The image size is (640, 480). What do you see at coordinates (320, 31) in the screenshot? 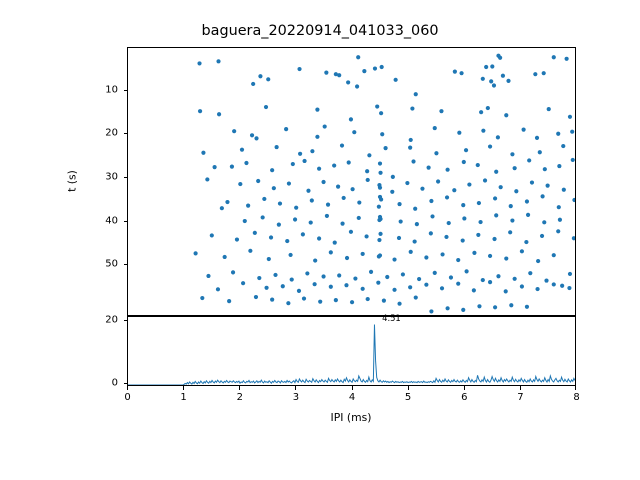
I see `figure-title: baguera_20220914_041033_060` at bounding box center [320, 31].